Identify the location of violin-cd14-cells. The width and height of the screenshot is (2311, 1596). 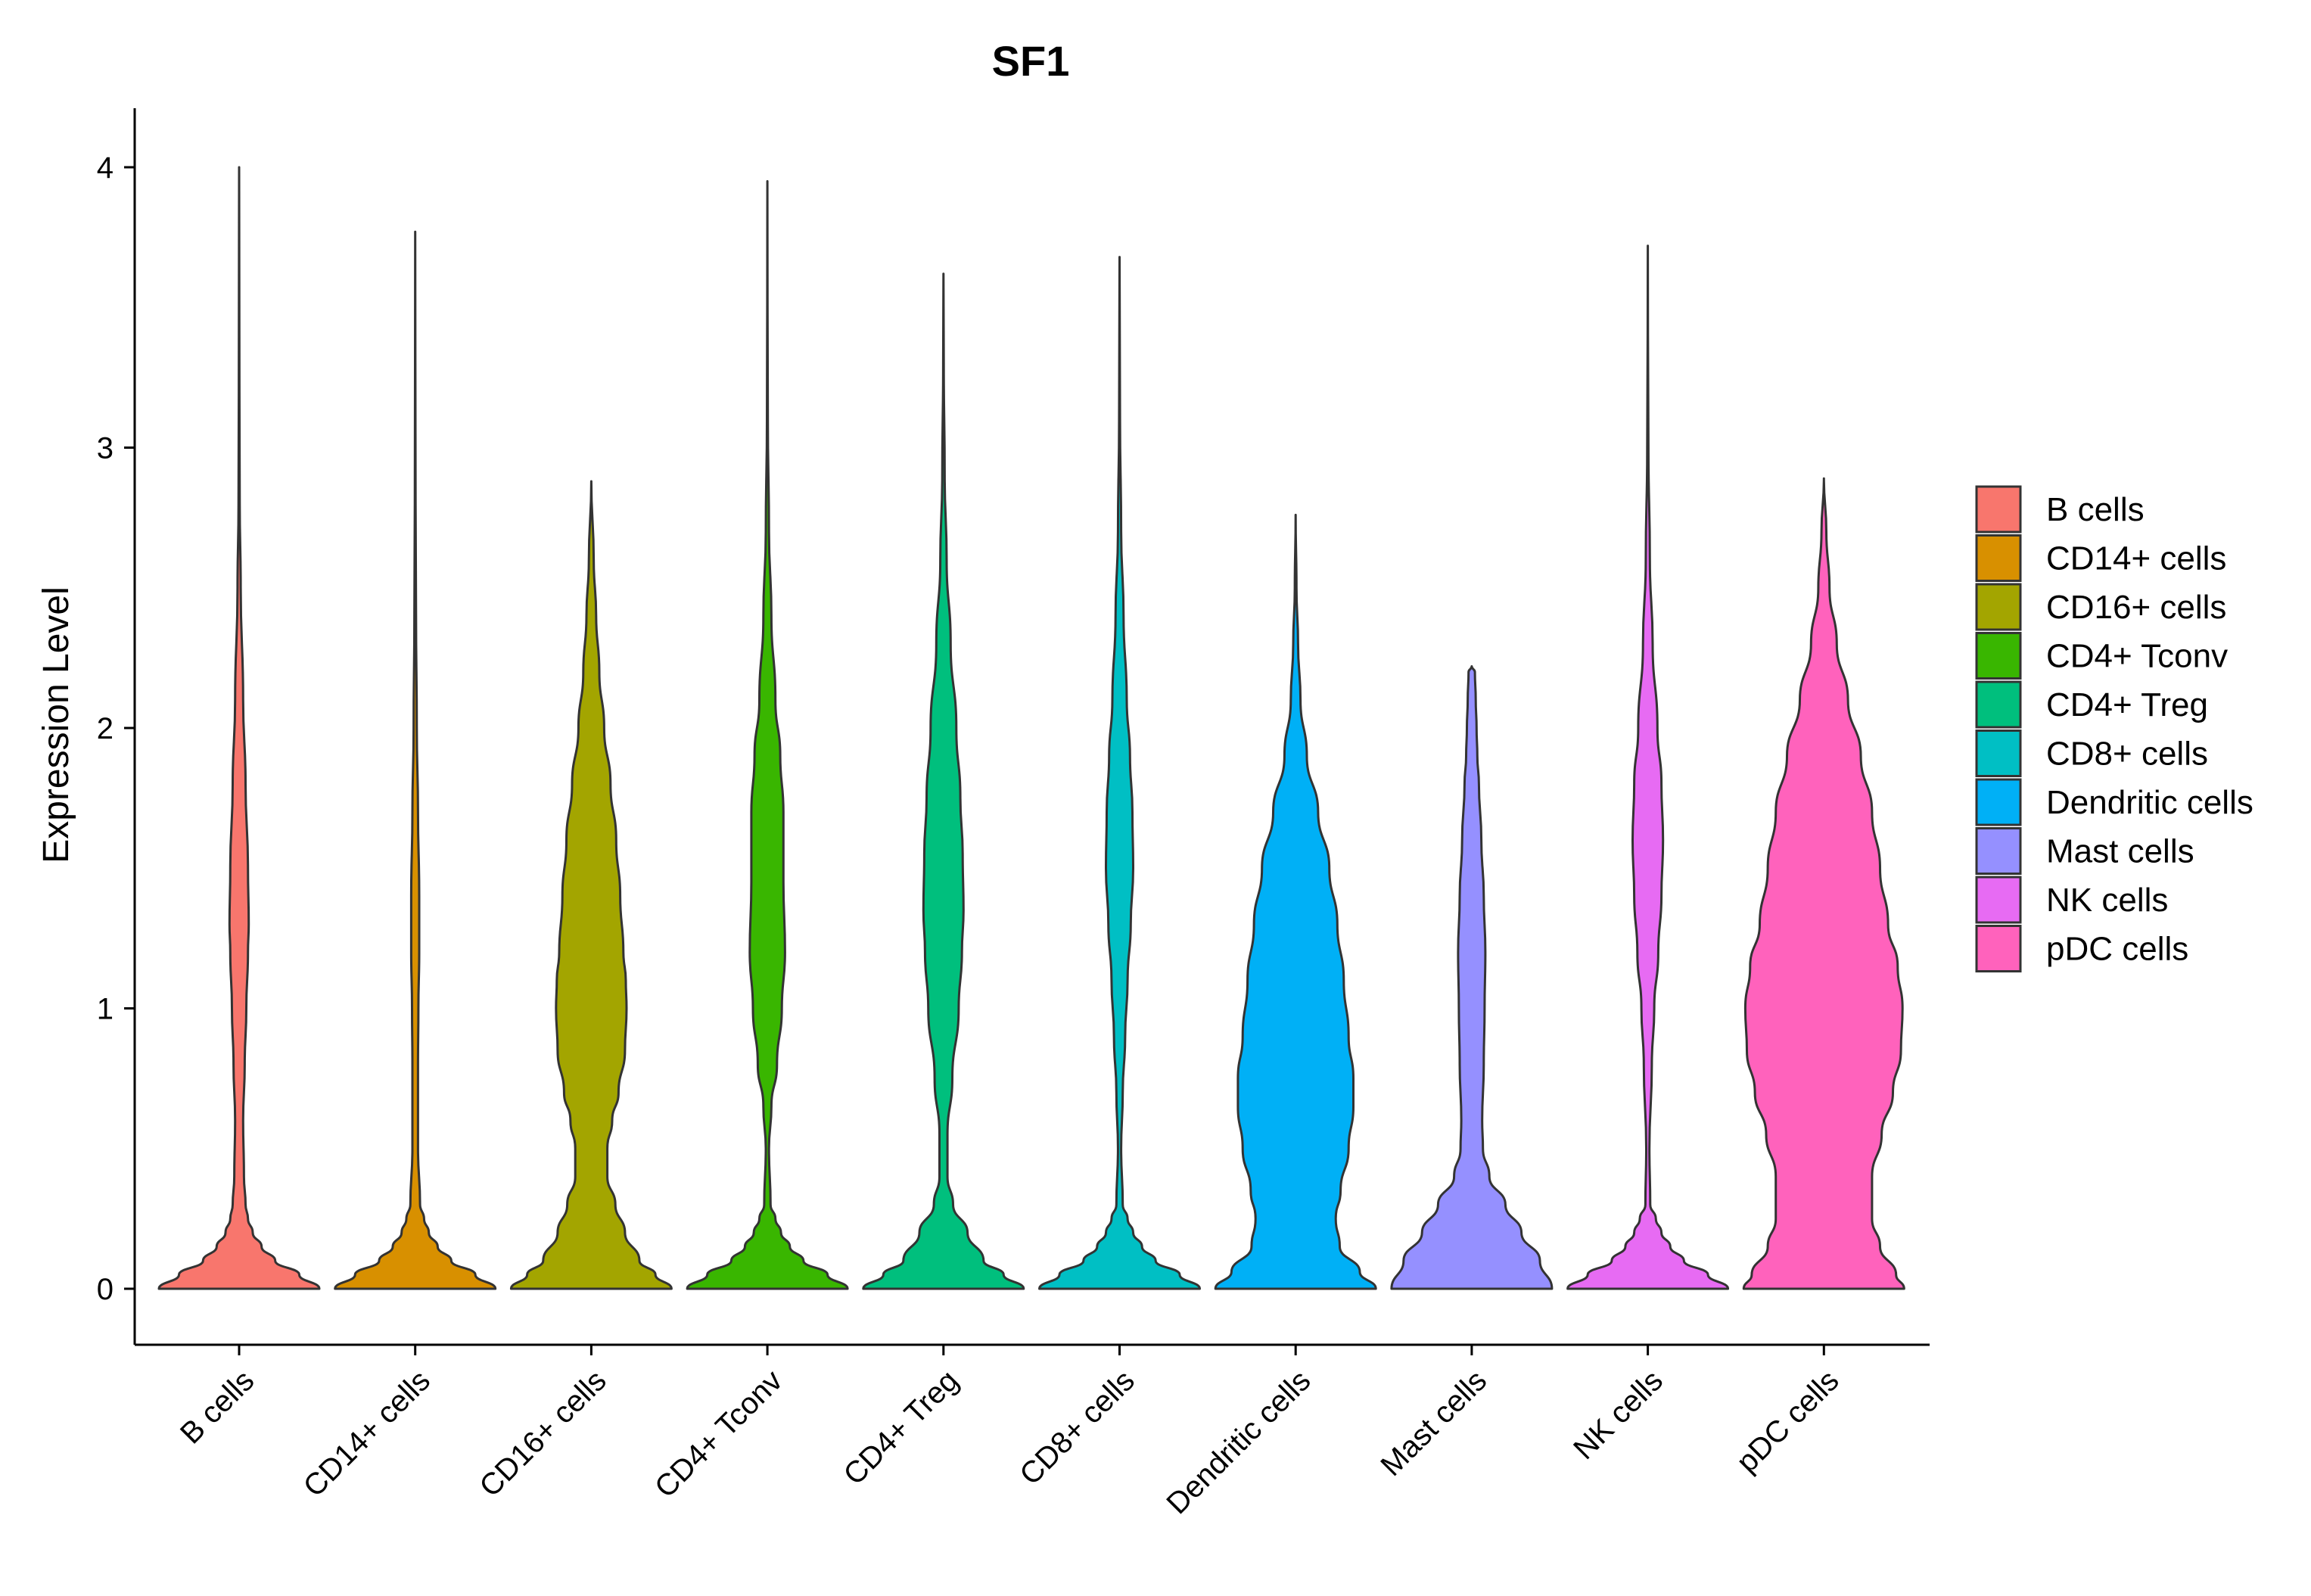
(416, 760).